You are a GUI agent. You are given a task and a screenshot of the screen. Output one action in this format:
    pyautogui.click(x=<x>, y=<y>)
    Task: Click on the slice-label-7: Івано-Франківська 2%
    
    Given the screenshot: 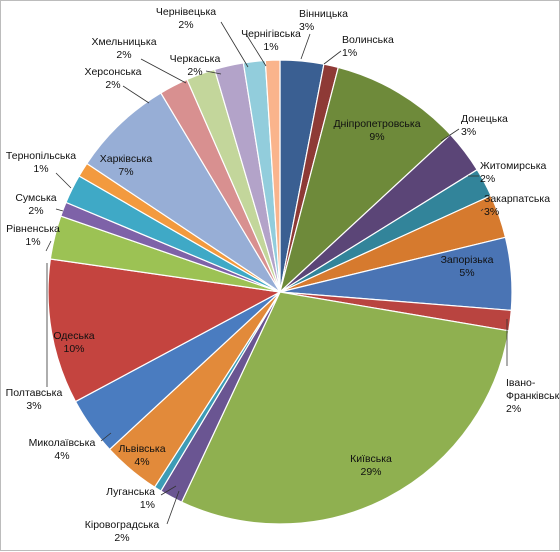 What is the action you would take?
    pyautogui.click(x=533, y=396)
    